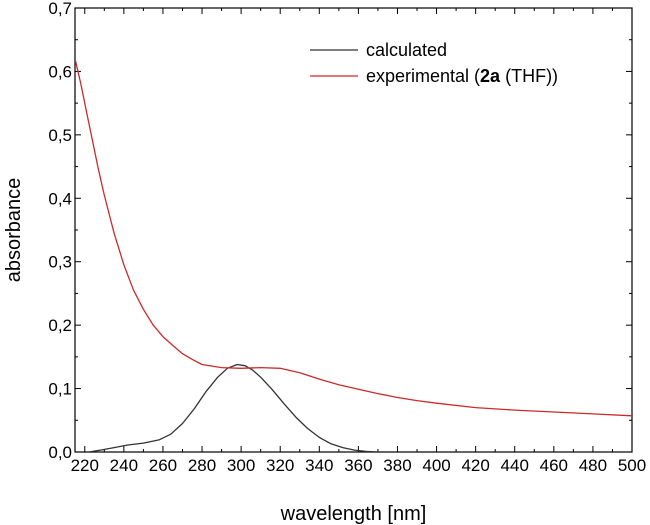  Describe the element at coordinates (60, 389) in the screenshot. I see `y-tick-label: 0,1` at that location.